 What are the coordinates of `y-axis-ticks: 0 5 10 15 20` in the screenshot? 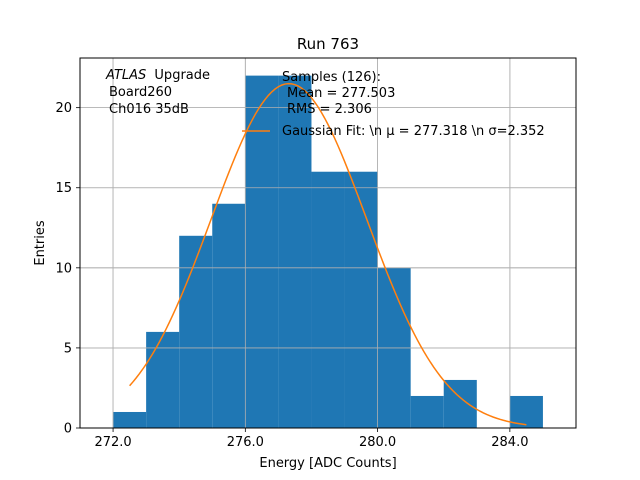 It's located at (67, 269).